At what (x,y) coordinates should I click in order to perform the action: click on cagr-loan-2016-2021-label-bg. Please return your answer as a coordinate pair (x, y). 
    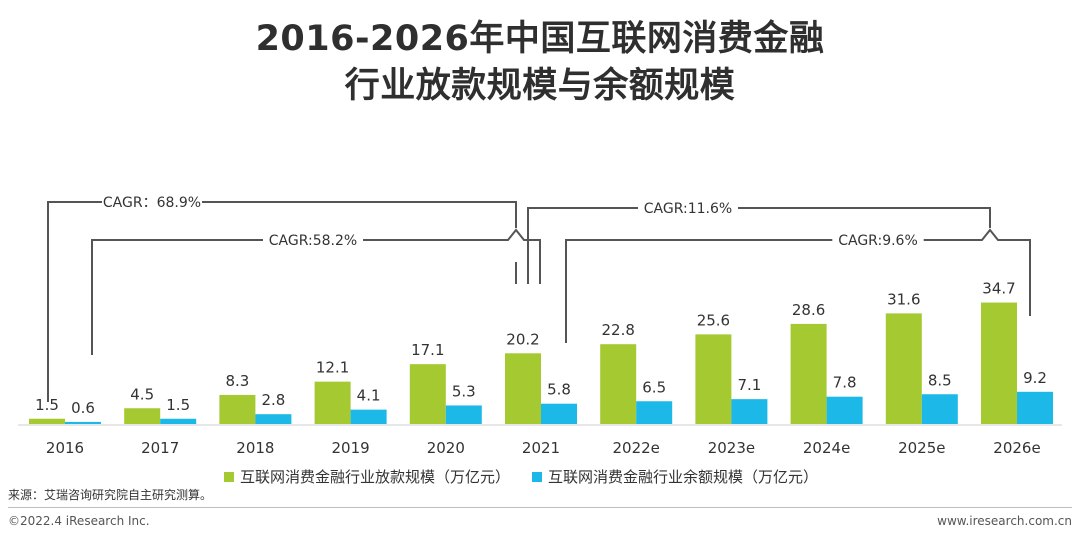
    Looking at the image, I should click on (152, 202).